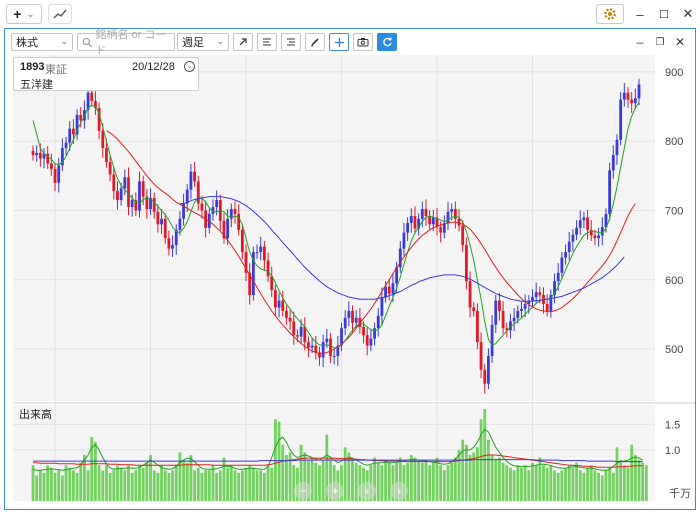 This screenshot has height=512, width=700. What do you see at coordinates (610, 14) in the screenshot?
I see `settings-button` at bounding box center [610, 14].